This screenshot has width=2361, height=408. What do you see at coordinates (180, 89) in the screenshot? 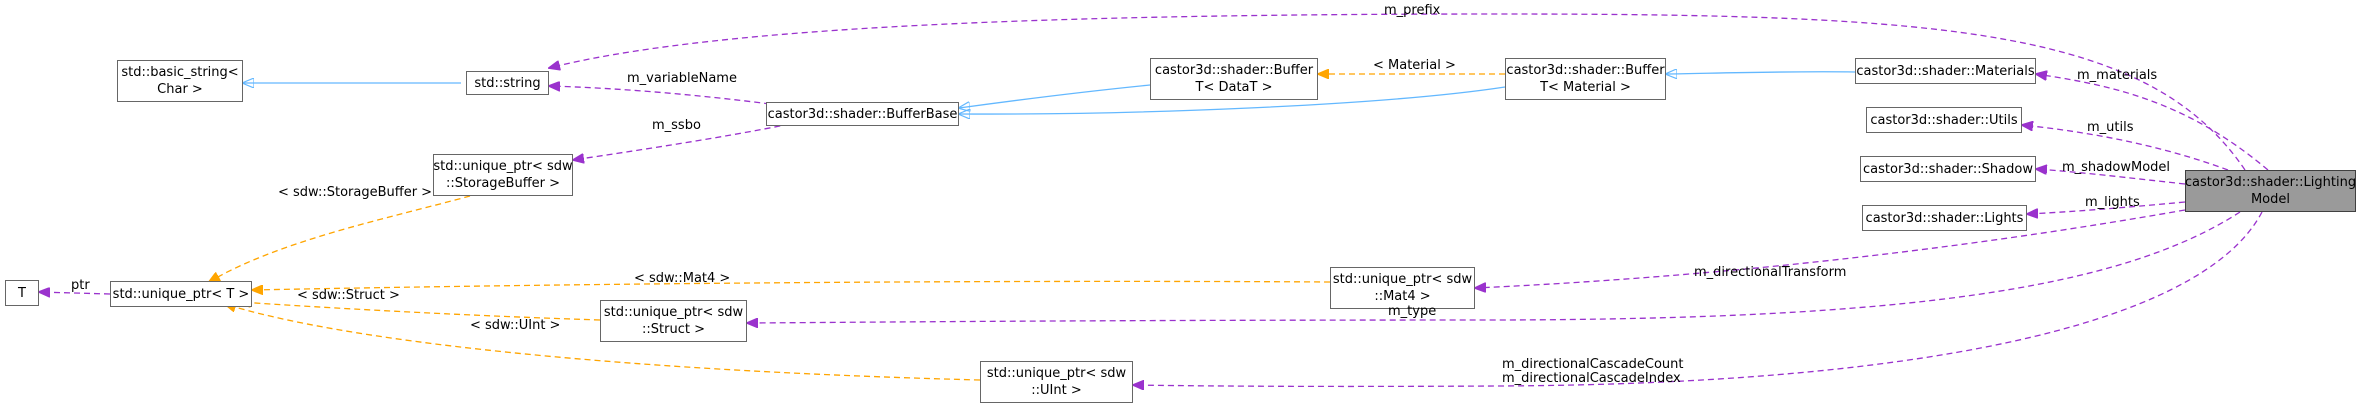
I see `node-basic-string-line-2: Char >` at bounding box center [180, 89].